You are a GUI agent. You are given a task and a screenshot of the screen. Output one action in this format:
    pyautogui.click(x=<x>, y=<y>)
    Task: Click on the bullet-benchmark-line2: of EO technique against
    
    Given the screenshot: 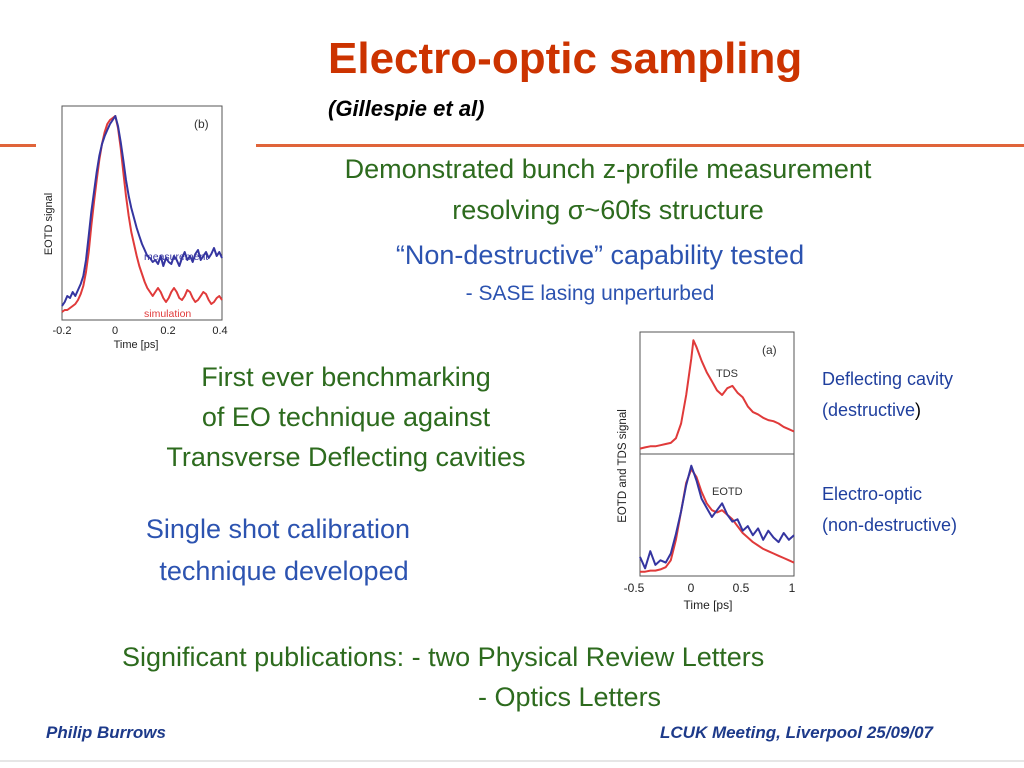 What is the action you would take?
    pyautogui.click(x=346, y=417)
    